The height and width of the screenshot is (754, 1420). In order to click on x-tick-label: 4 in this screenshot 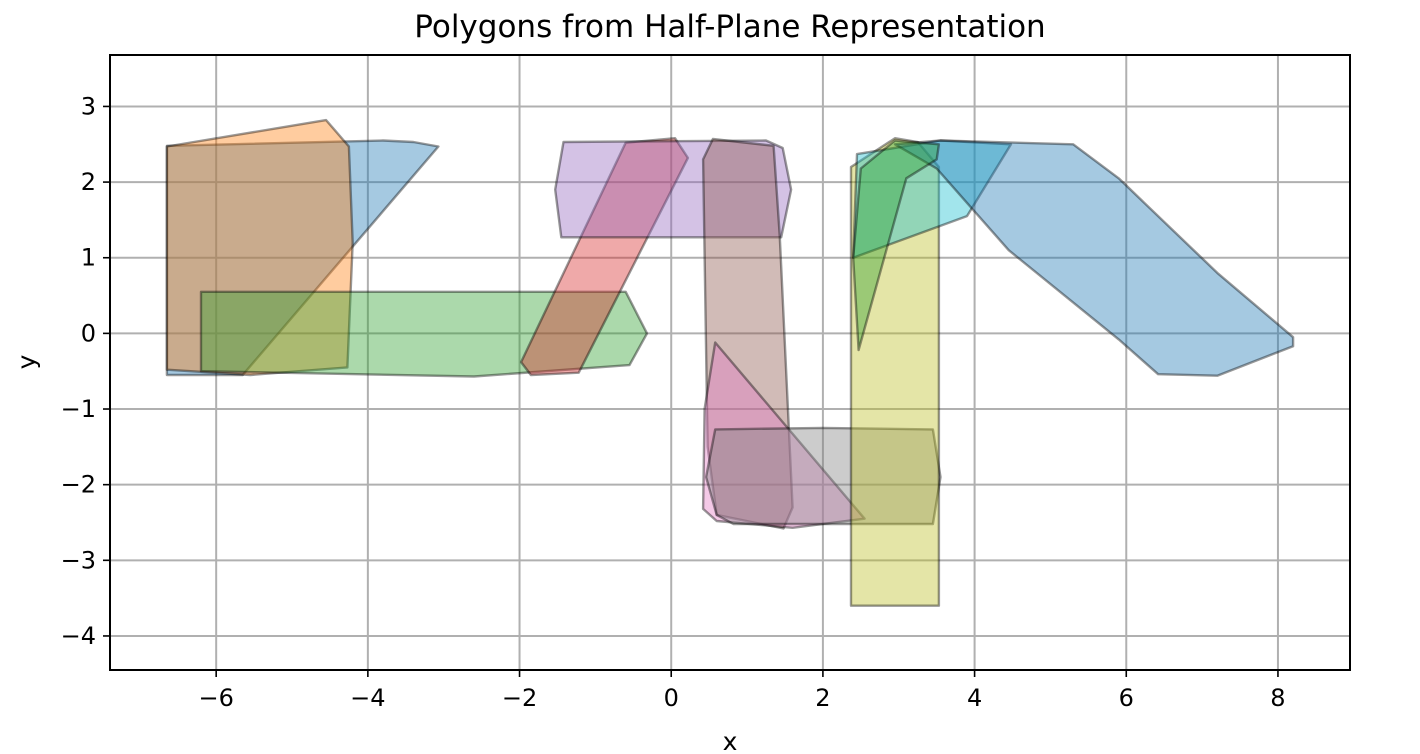, I will do `click(974, 698)`.